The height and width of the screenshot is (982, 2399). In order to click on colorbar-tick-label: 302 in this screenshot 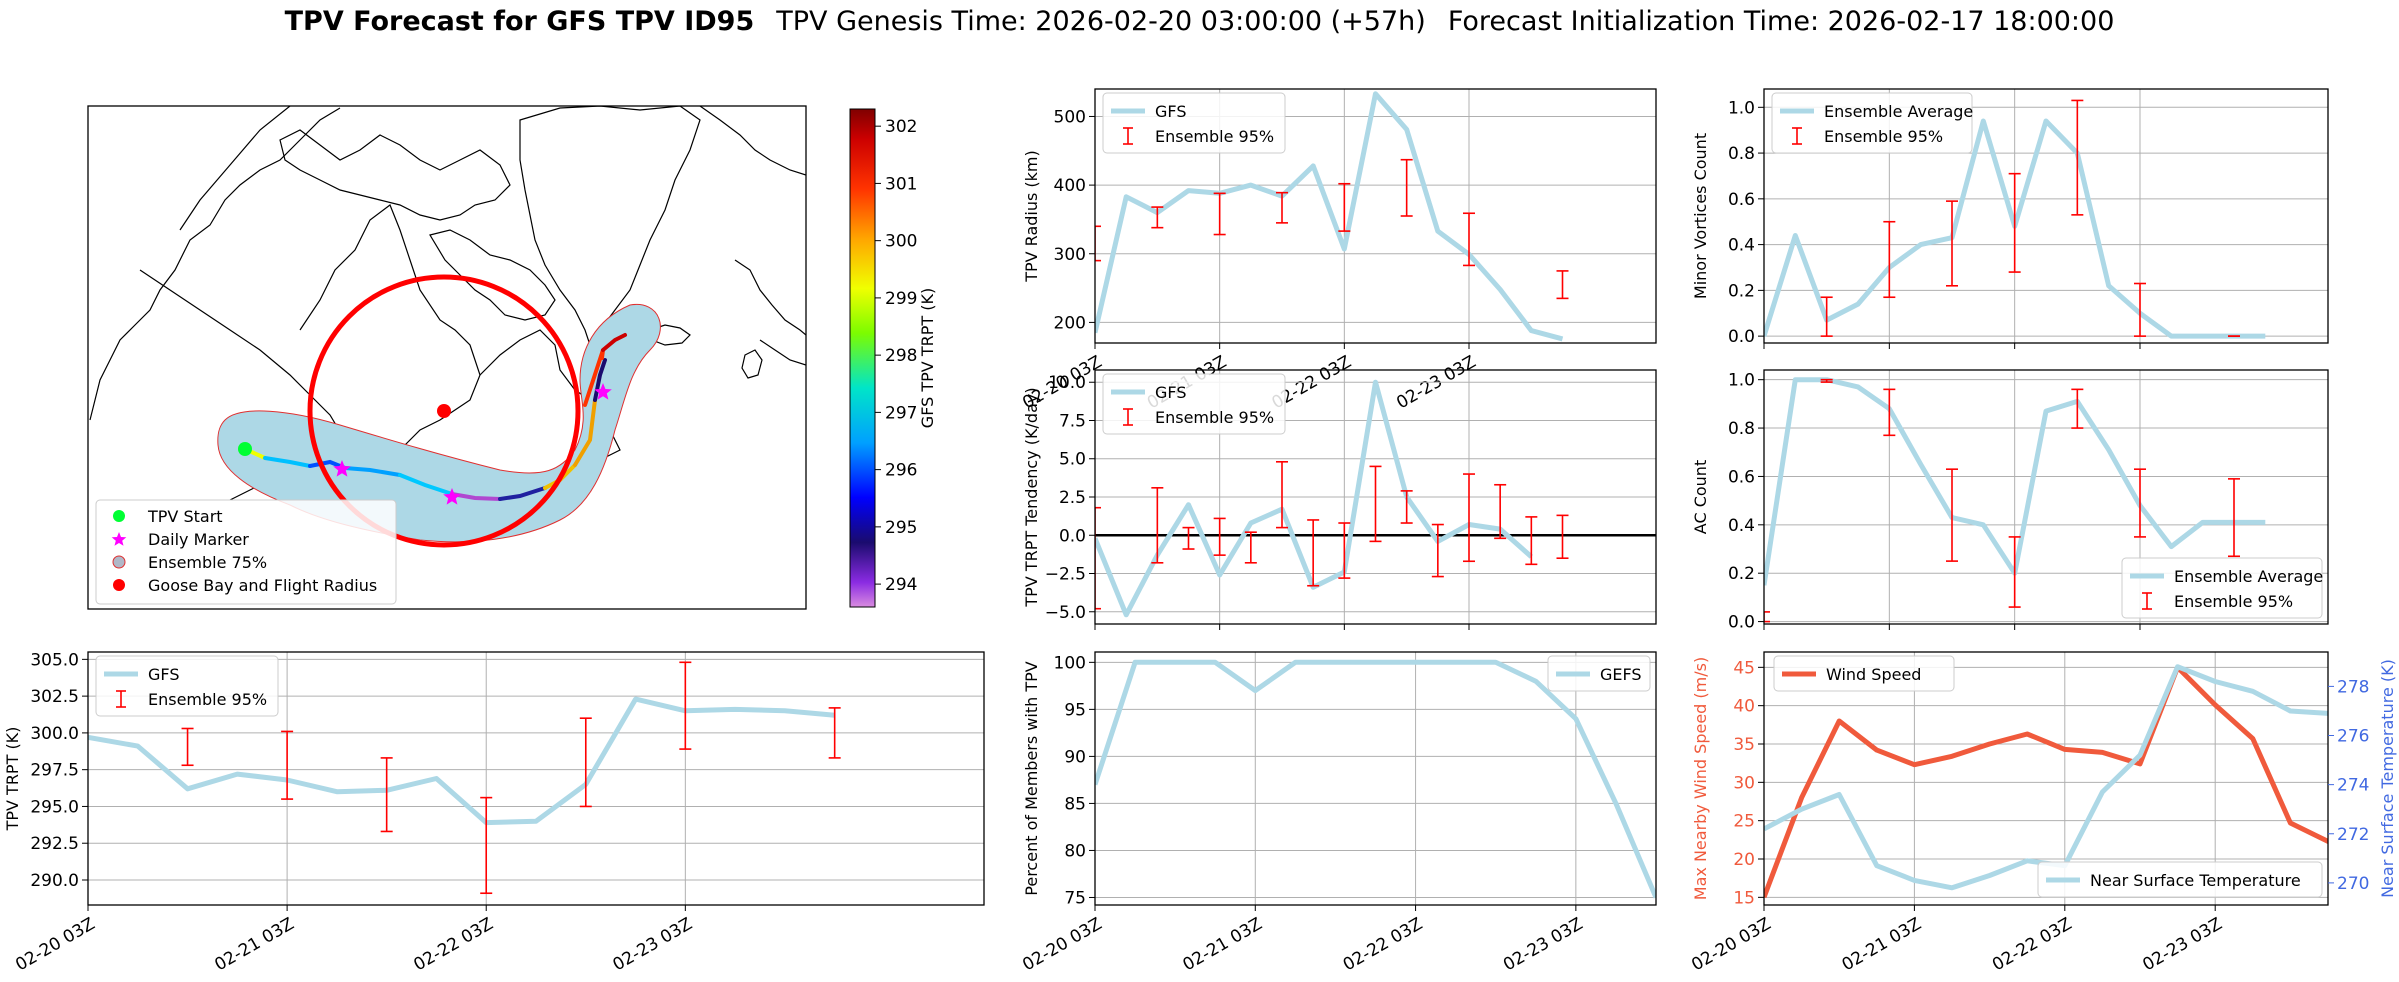, I will do `click(901, 127)`.